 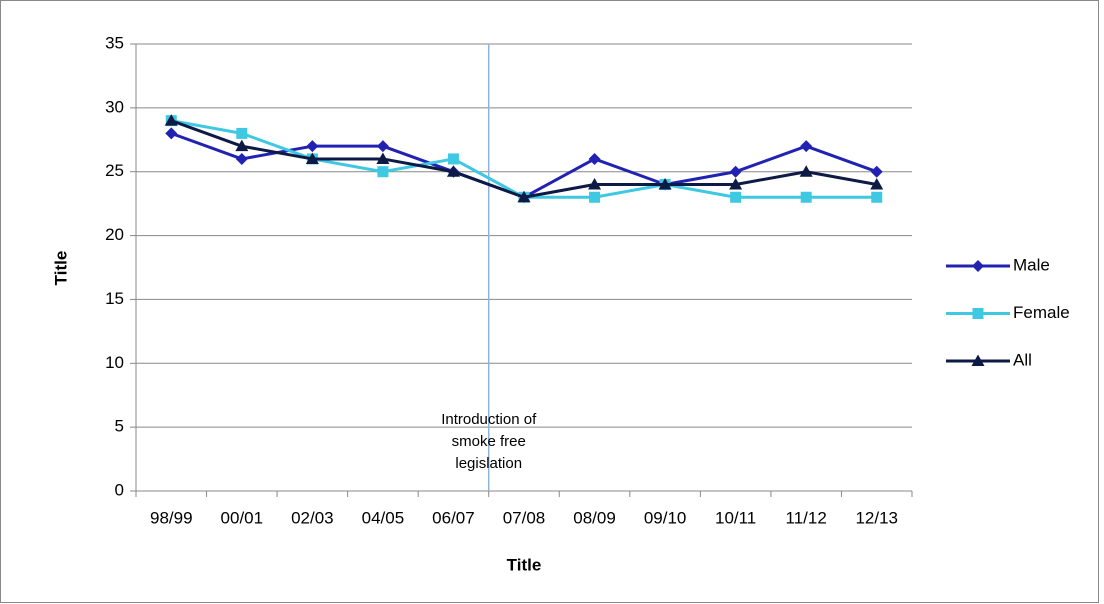 What do you see at coordinates (489, 419) in the screenshot?
I see `annotation-text: Introduction of` at bounding box center [489, 419].